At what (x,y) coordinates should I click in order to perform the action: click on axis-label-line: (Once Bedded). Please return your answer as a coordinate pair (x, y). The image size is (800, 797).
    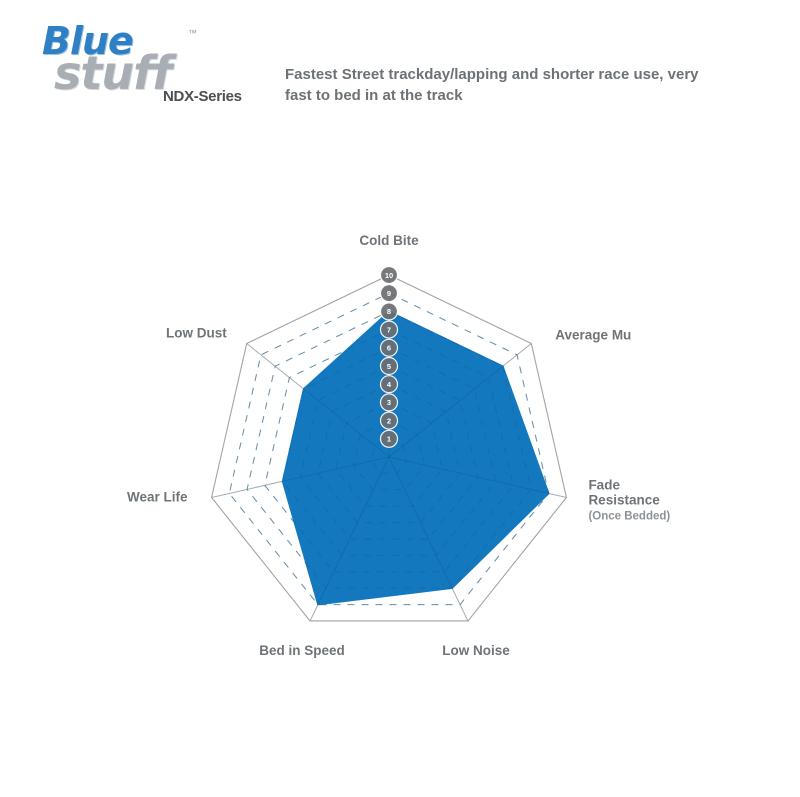
    Looking at the image, I should click on (629, 517).